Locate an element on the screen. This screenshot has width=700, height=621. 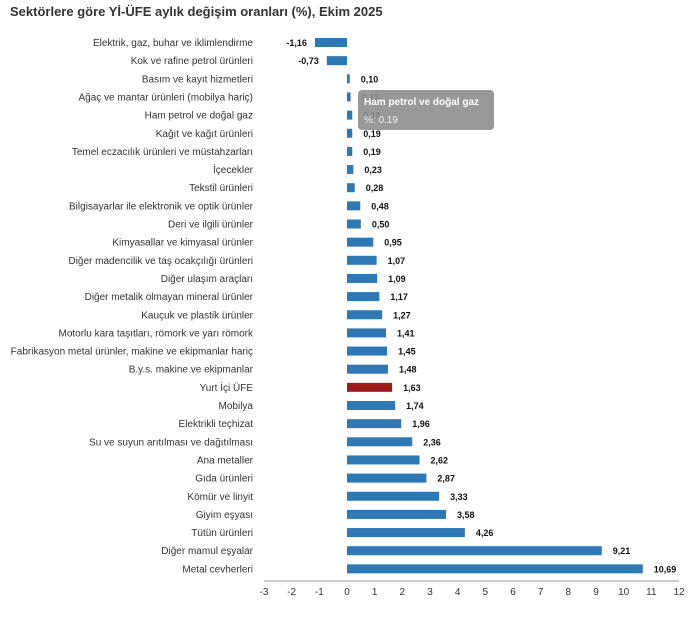
category-label: Diğer ulaşım araçları is located at coordinates (207, 279).